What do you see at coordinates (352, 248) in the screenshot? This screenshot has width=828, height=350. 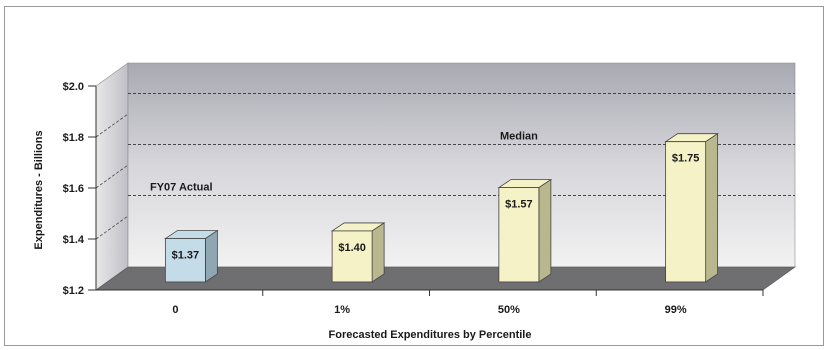 I see `data-label: $1.40` at bounding box center [352, 248].